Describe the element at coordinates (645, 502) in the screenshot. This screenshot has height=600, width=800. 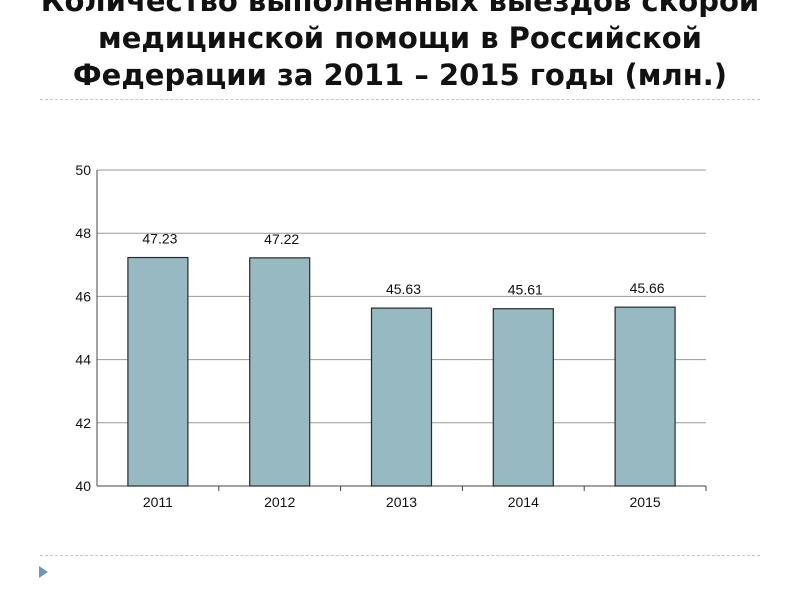
I see `x-tick-label-2015: 2015` at that location.